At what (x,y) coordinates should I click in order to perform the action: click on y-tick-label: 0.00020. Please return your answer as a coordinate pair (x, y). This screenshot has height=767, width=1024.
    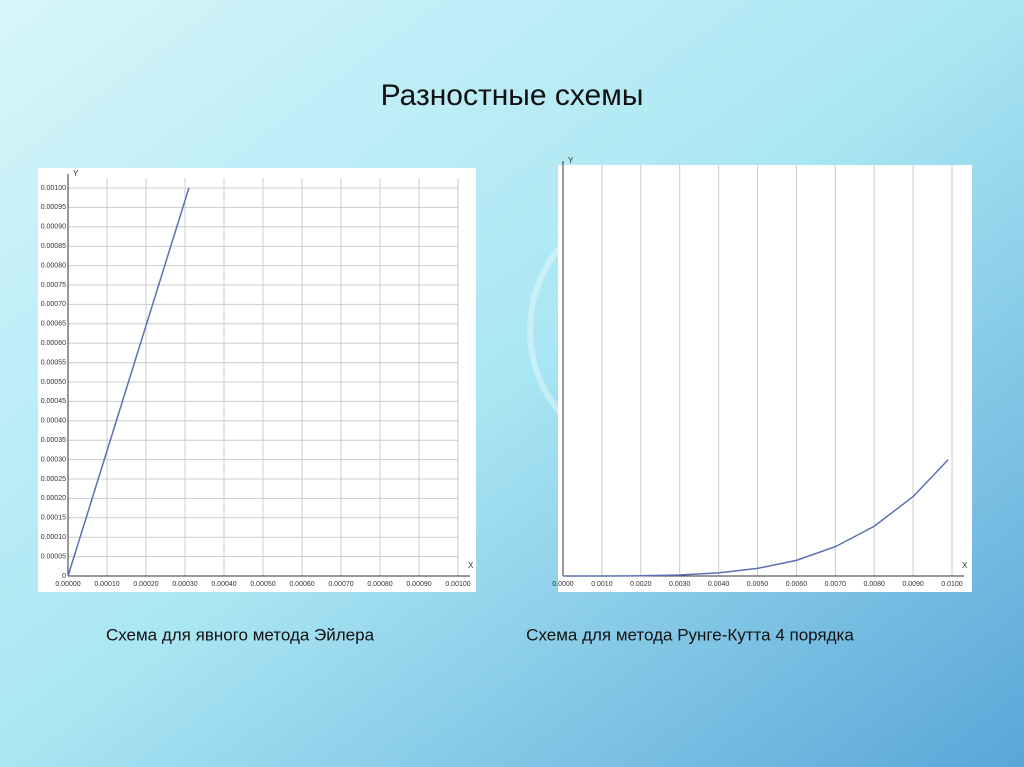
    Looking at the image, I should click on (53, 498).